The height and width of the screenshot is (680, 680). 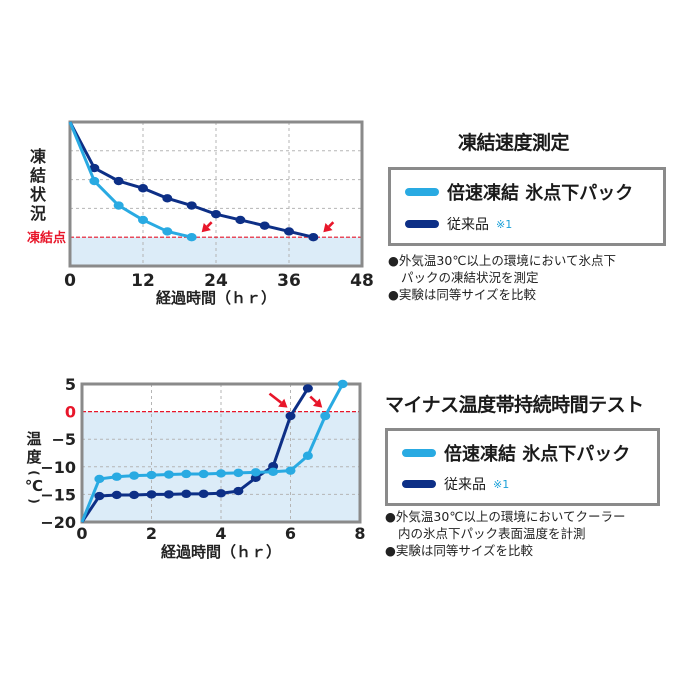 What do you see at coordinates (34, 457) in the screenshot?
I see `y-axis-label: 度` at bounding box center [34, 457].